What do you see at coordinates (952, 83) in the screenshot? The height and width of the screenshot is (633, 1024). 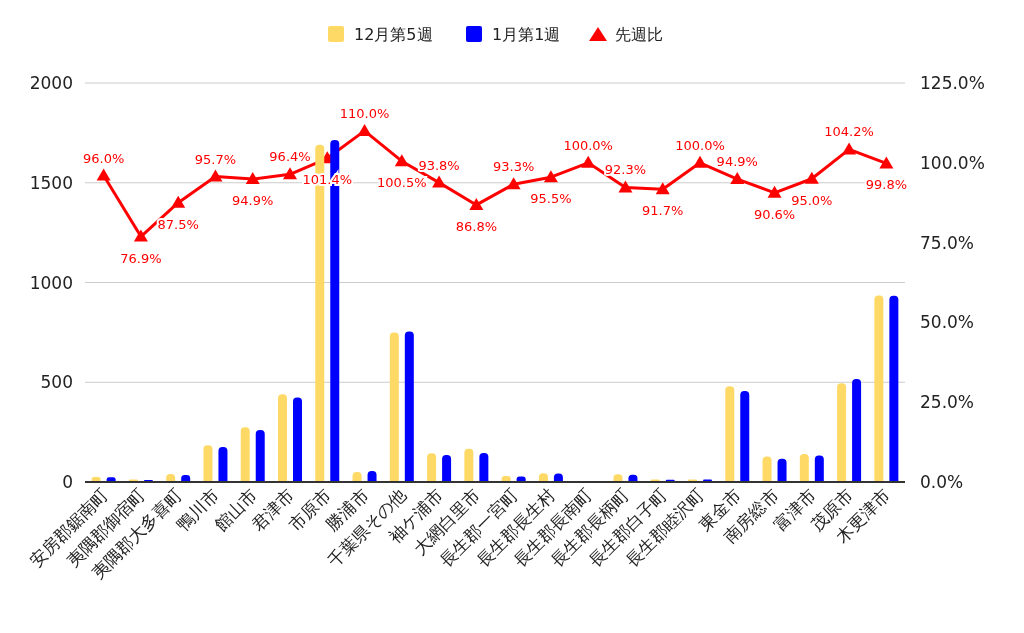 I see `y2-tick-label: 125.0%` at bounding box center [952, 83].